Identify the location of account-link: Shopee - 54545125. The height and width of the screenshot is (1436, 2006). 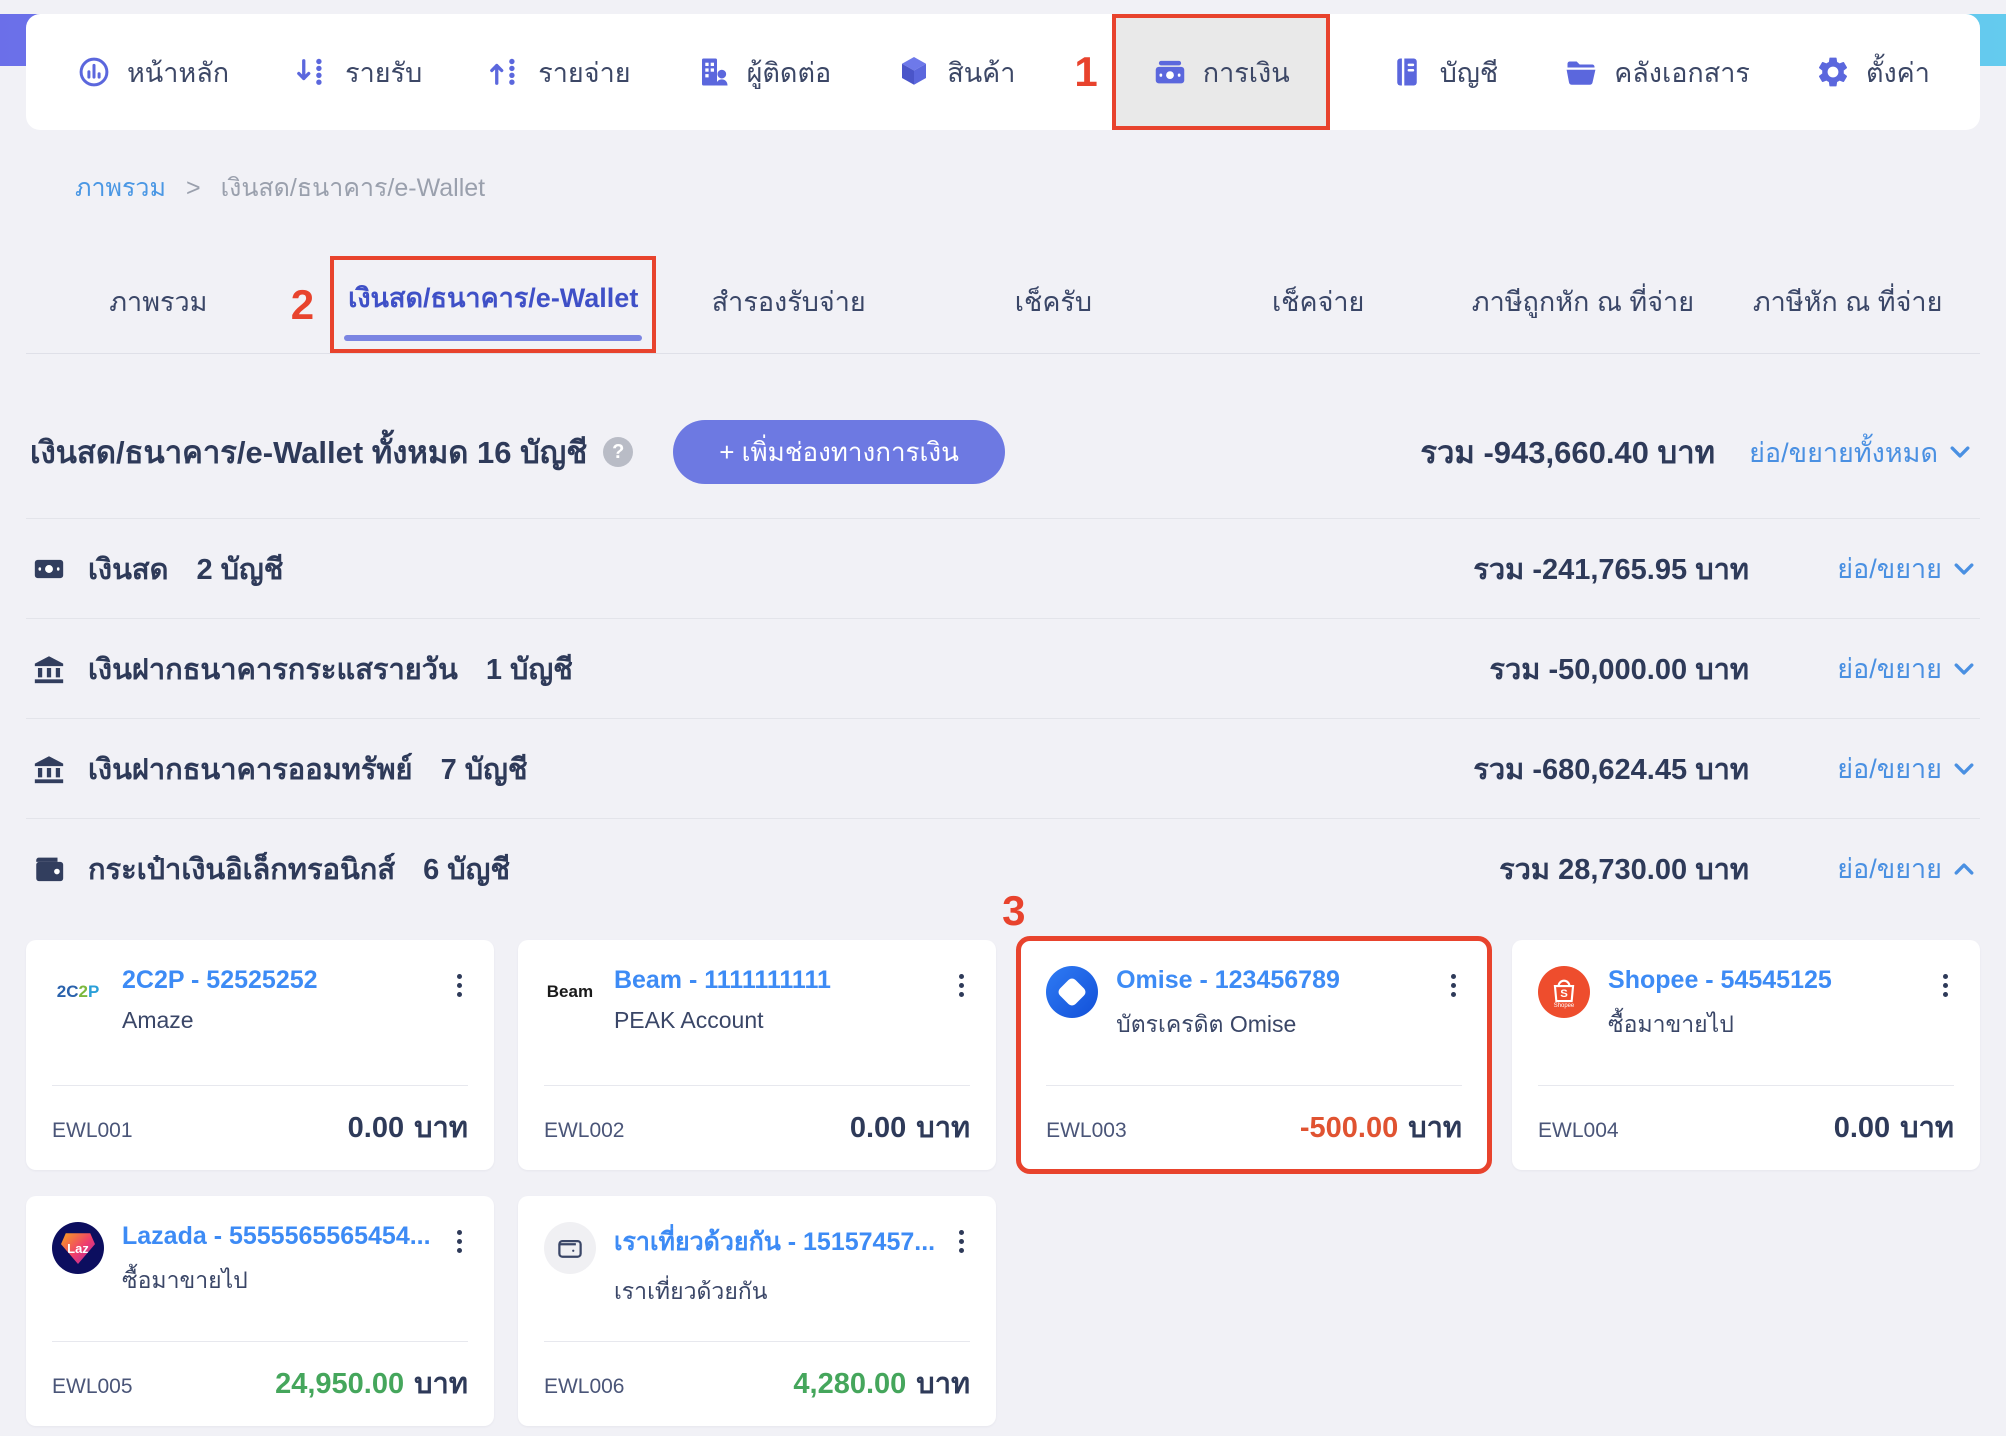
(1720, 980).